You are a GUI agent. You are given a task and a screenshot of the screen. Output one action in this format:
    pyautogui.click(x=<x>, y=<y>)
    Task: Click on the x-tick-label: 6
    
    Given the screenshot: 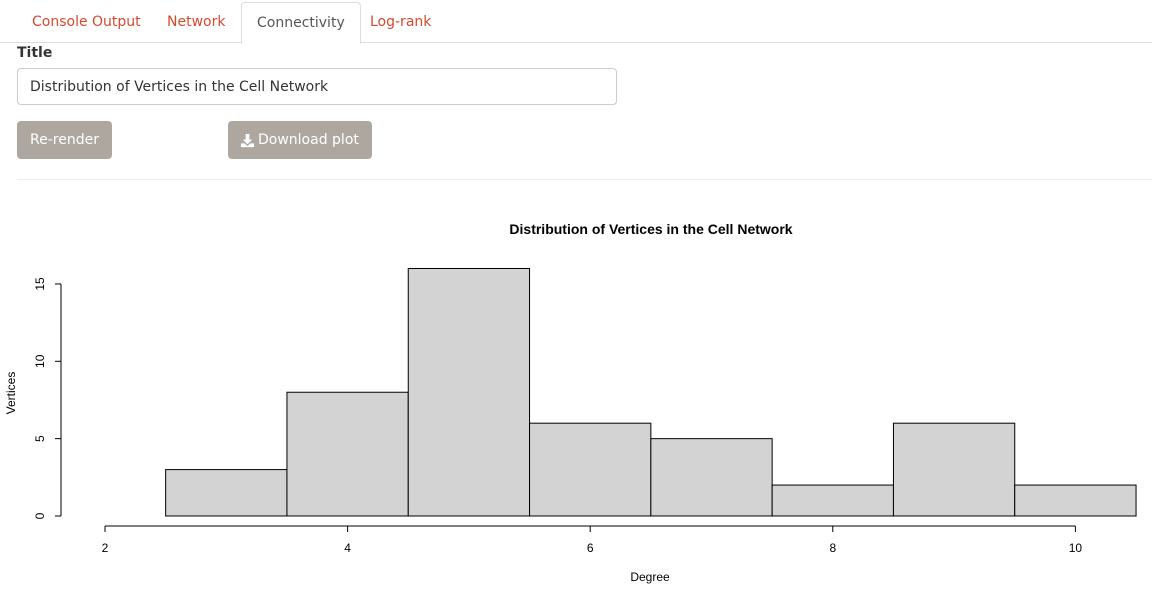 What is the action you would take?
    pyautogui.click(x=590, y=548)
    